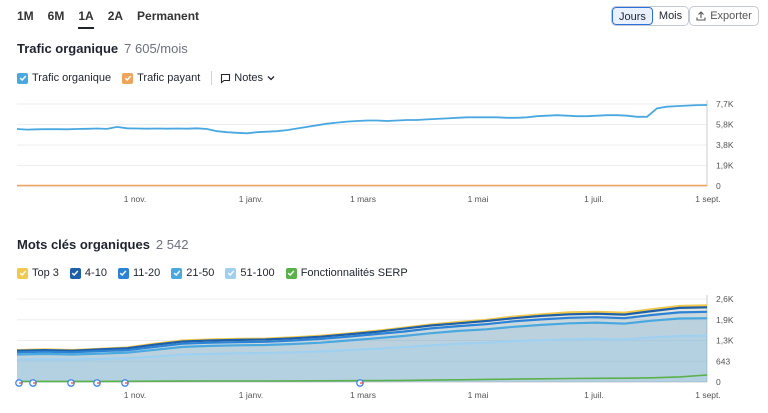 The width and height of the screenshot is (768, 413). Describe the element at coordinates (146, 273) in the screenshot. I see `legend-label: 11-20` at that location.